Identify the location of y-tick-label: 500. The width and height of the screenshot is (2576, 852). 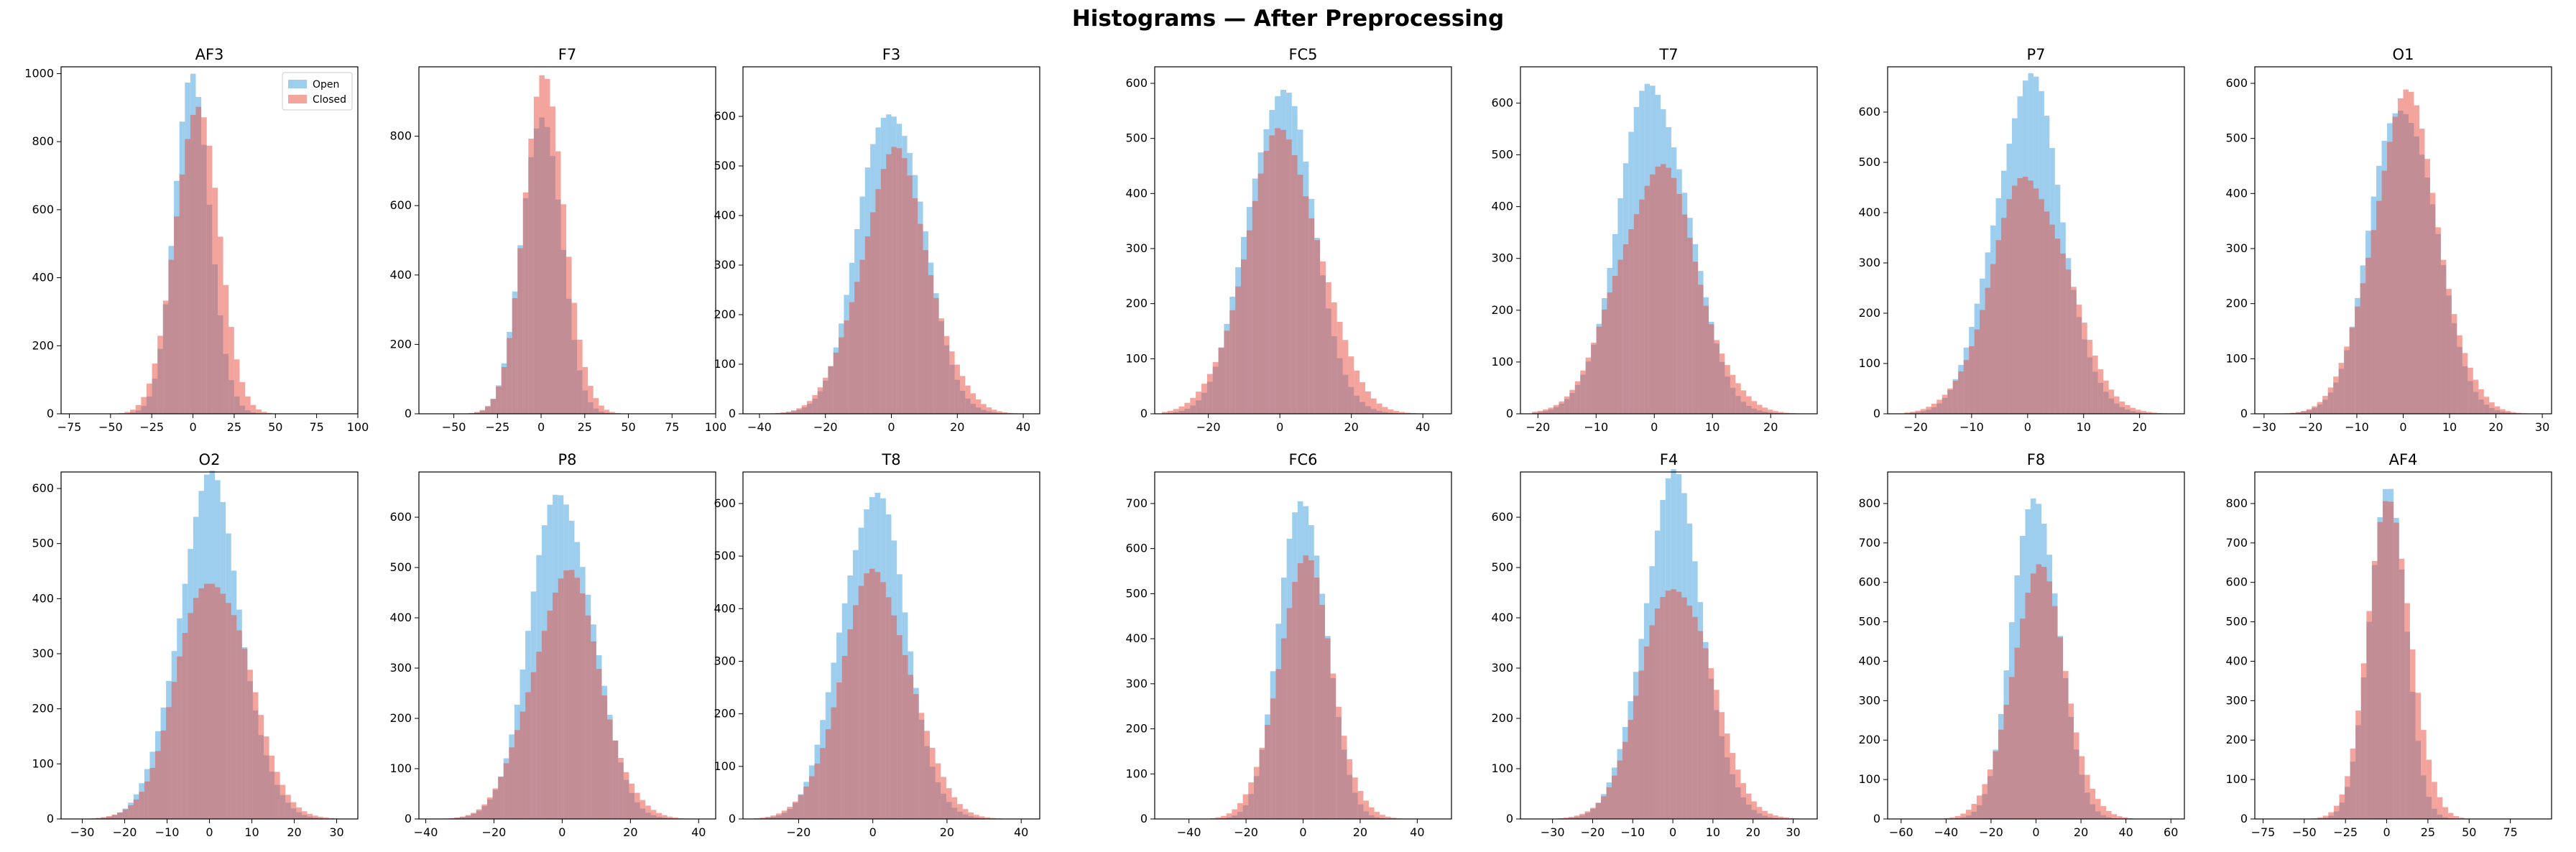
(1502, 155).